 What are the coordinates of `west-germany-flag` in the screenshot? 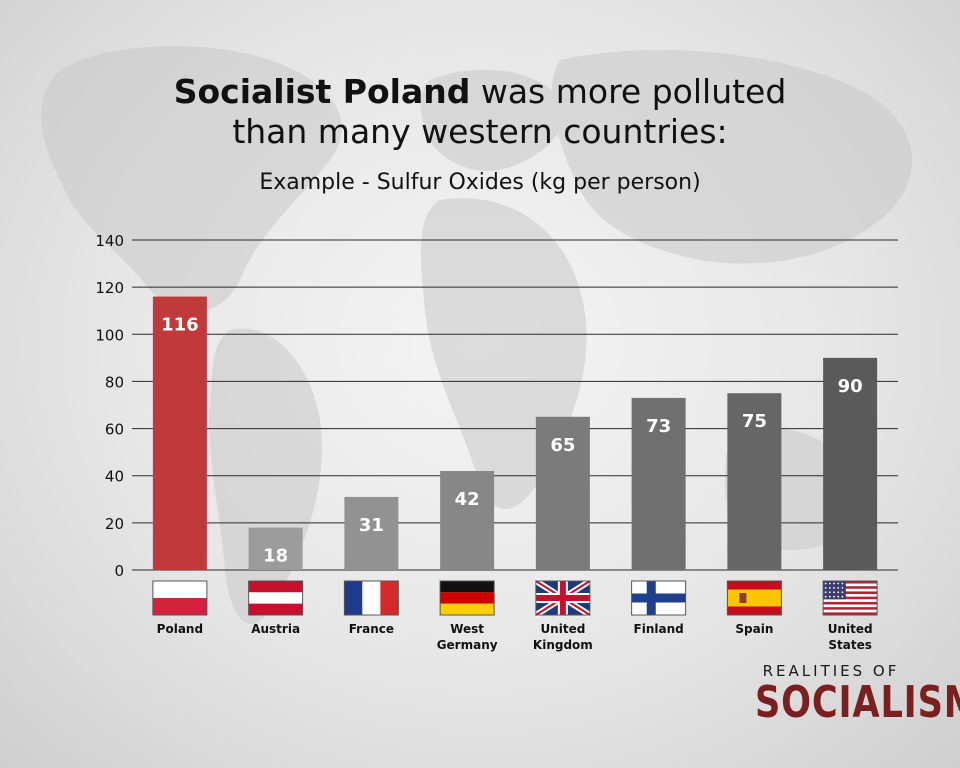 It's located at (467, 598).